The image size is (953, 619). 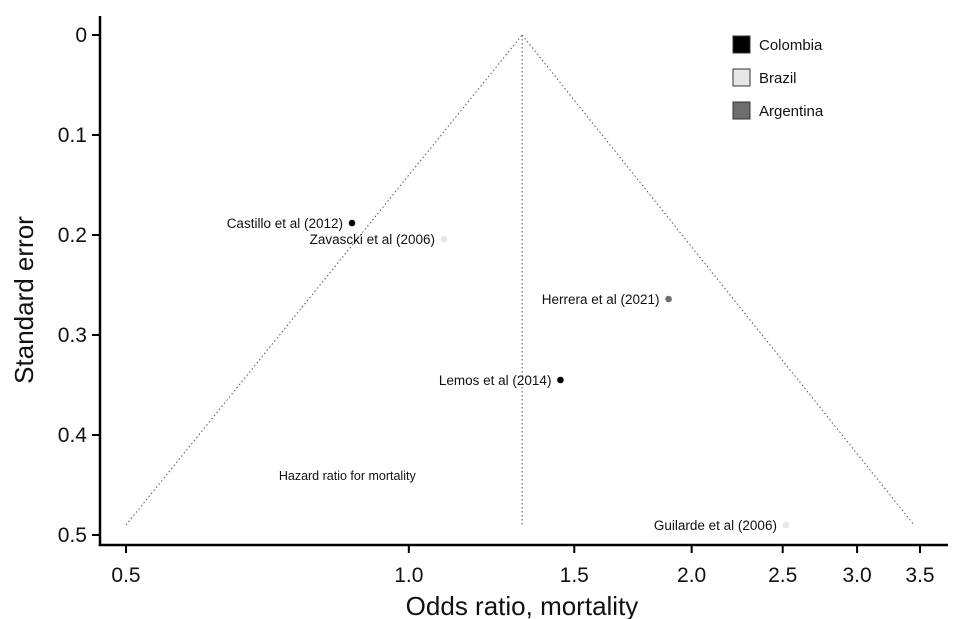 I want to click on x-tick-label: 1.0, so click(x=408, y=575).